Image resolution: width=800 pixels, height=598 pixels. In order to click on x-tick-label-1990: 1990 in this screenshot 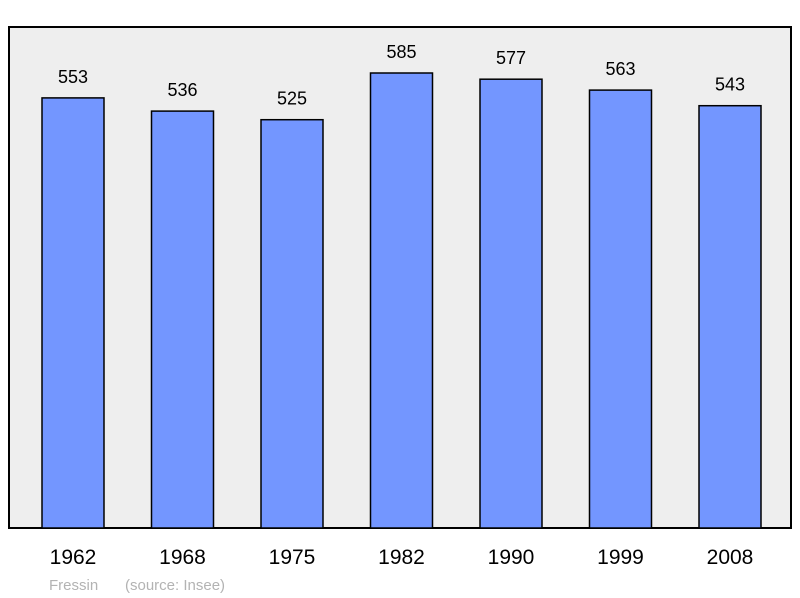, I will do `click(511, 557)`.